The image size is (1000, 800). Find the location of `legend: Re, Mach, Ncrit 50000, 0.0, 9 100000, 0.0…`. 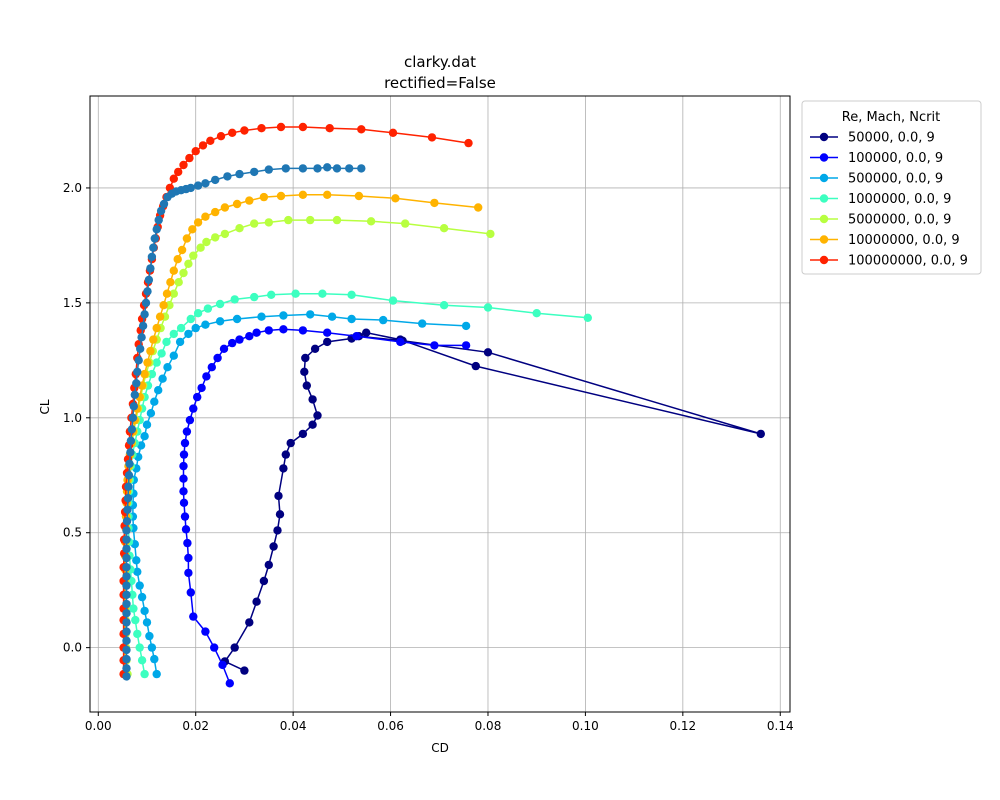

legend: Re, Mach, Ncrit 50000, 0.0, 9 100000, 0.0… is located at coordinates (891, 187).